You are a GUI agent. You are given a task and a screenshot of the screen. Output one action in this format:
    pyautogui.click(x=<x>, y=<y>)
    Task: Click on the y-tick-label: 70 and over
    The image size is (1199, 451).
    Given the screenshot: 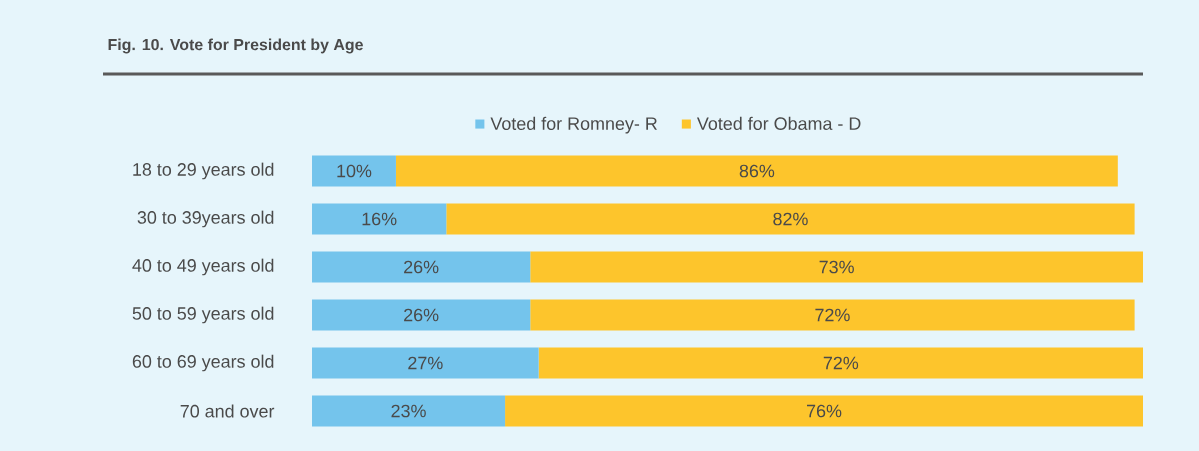 What is the action you would take?
    pyautogui.click(x=227, y=411)
    